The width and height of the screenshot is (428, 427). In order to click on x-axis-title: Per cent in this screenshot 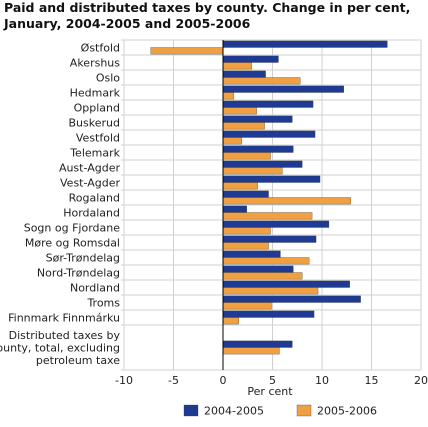, I will do `click(270, 391)`.